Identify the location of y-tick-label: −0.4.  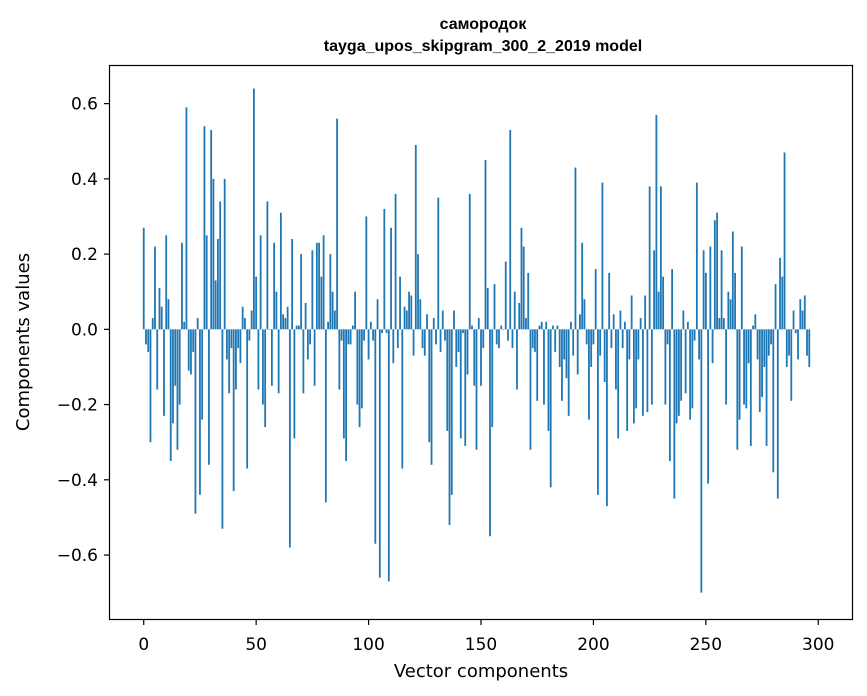
(77, 481).